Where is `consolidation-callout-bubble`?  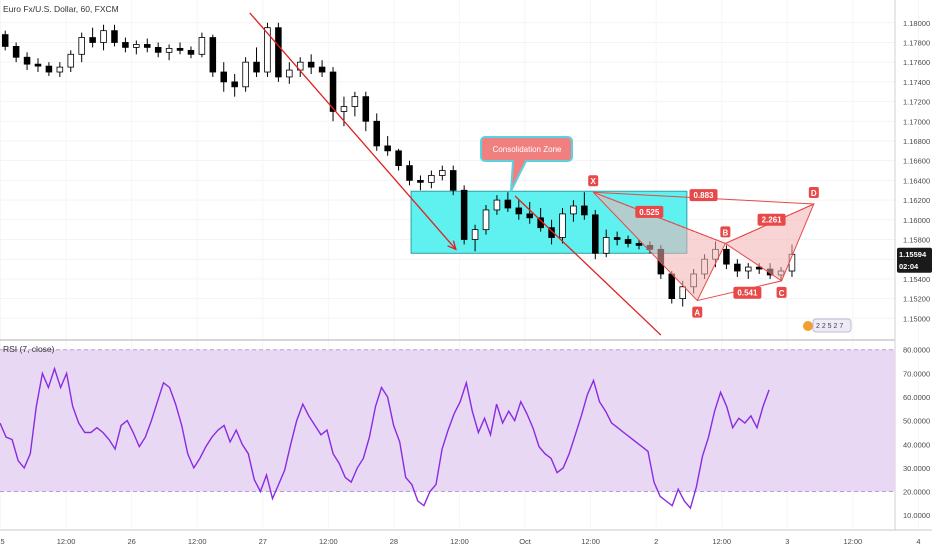 consolidation-callout-bubble is located at coordinates (526, 164).